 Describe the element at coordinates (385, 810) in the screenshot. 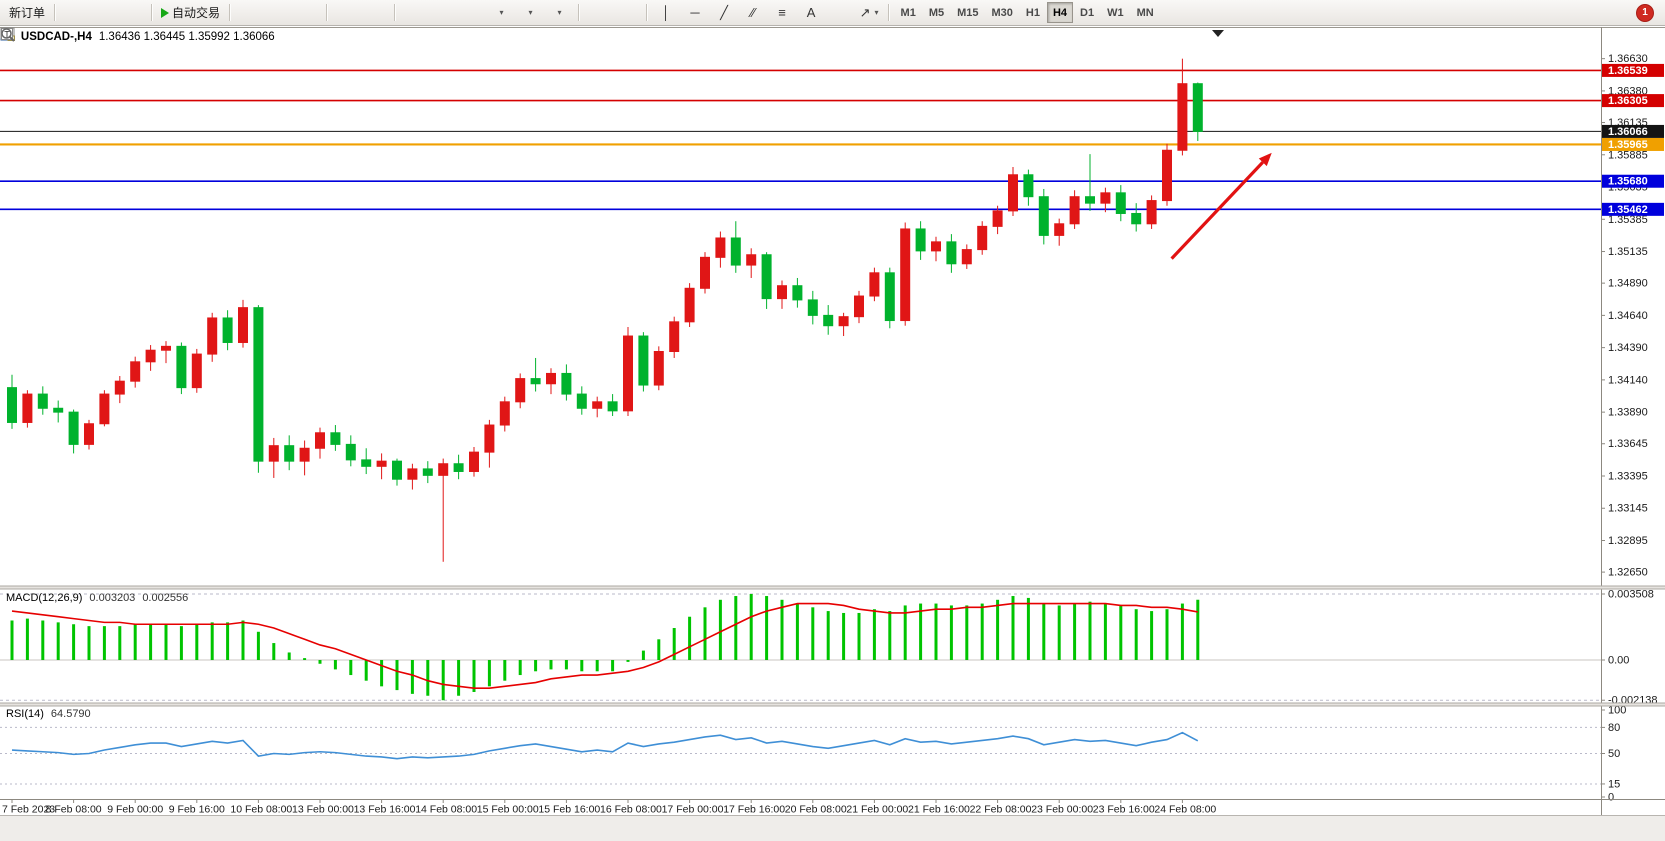

I see `svg-text: 13 Feb 16:00` at that location.